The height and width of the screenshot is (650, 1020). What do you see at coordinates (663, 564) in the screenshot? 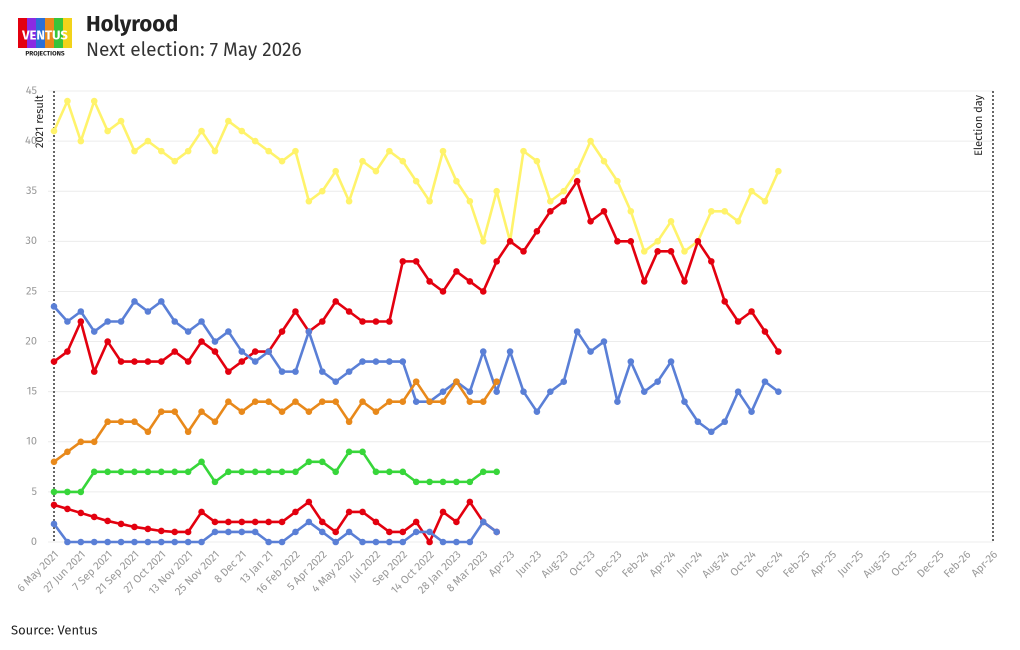
I see `x-tick-label: Apr-24` at bounding box center [663, 564].